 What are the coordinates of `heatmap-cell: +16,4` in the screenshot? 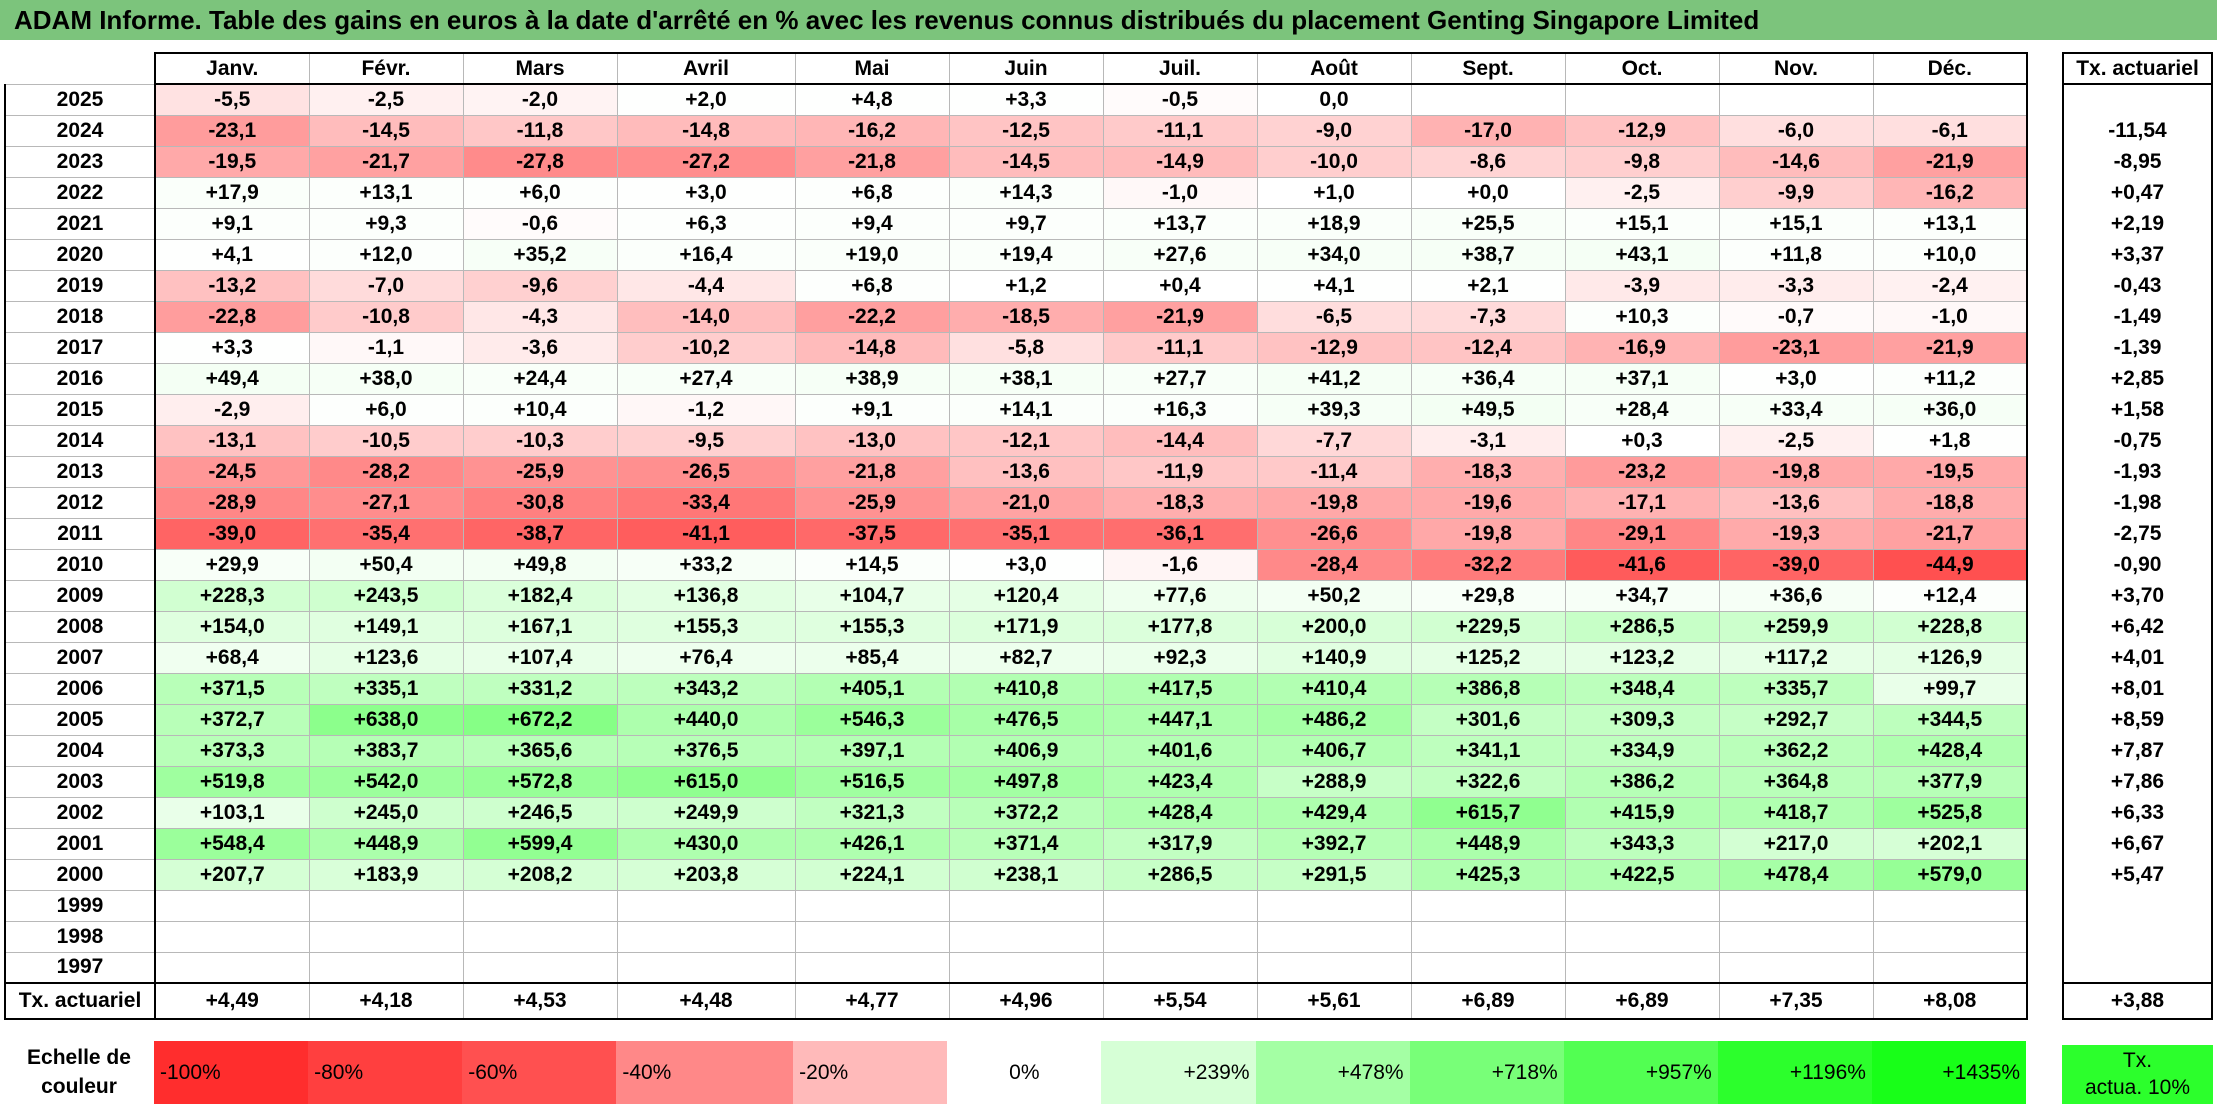 It's located at (706, 254).